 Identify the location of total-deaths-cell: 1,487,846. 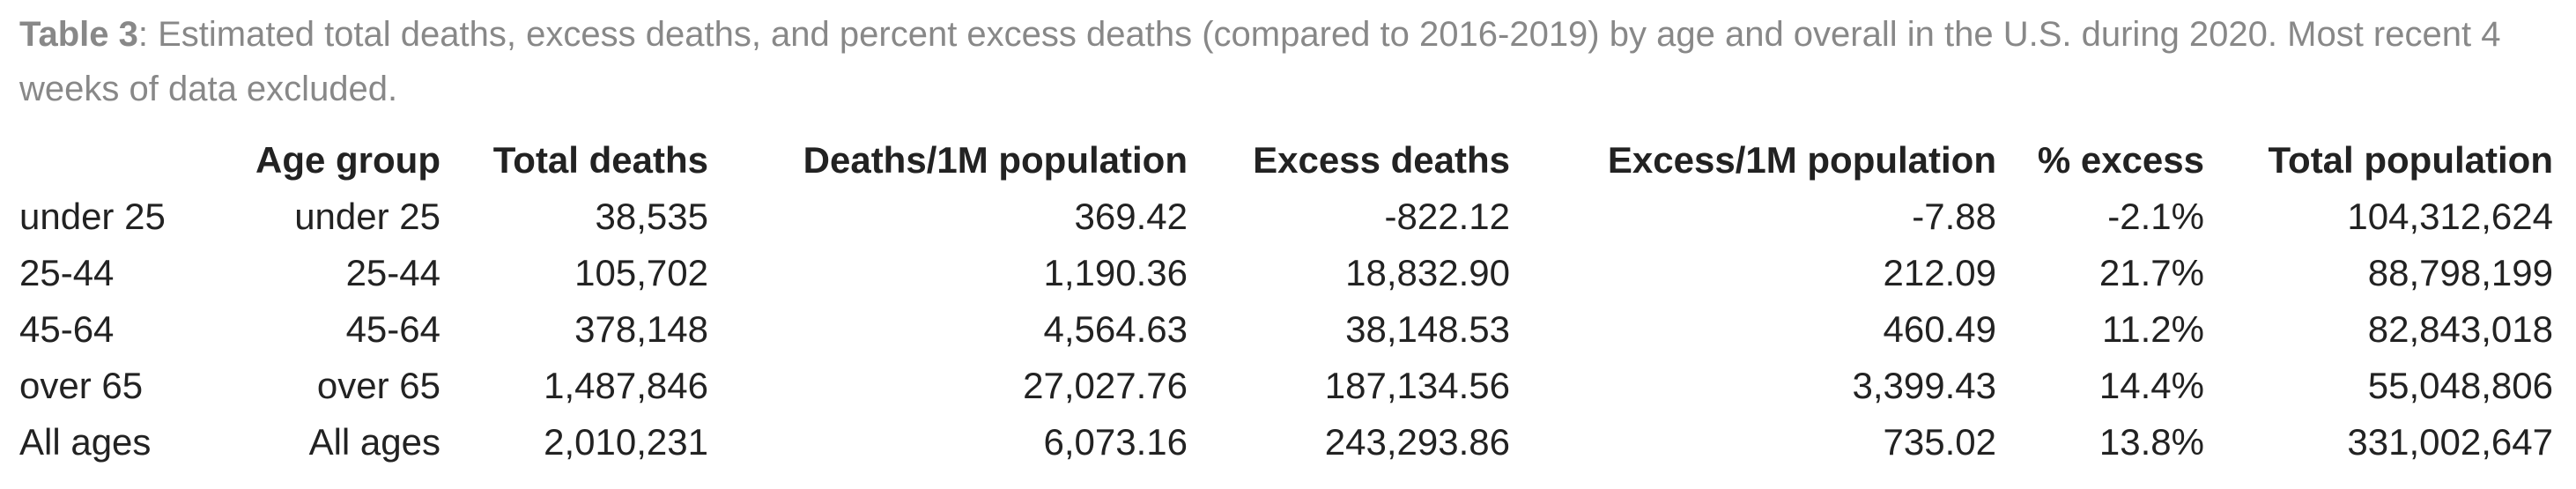
(626, 385).